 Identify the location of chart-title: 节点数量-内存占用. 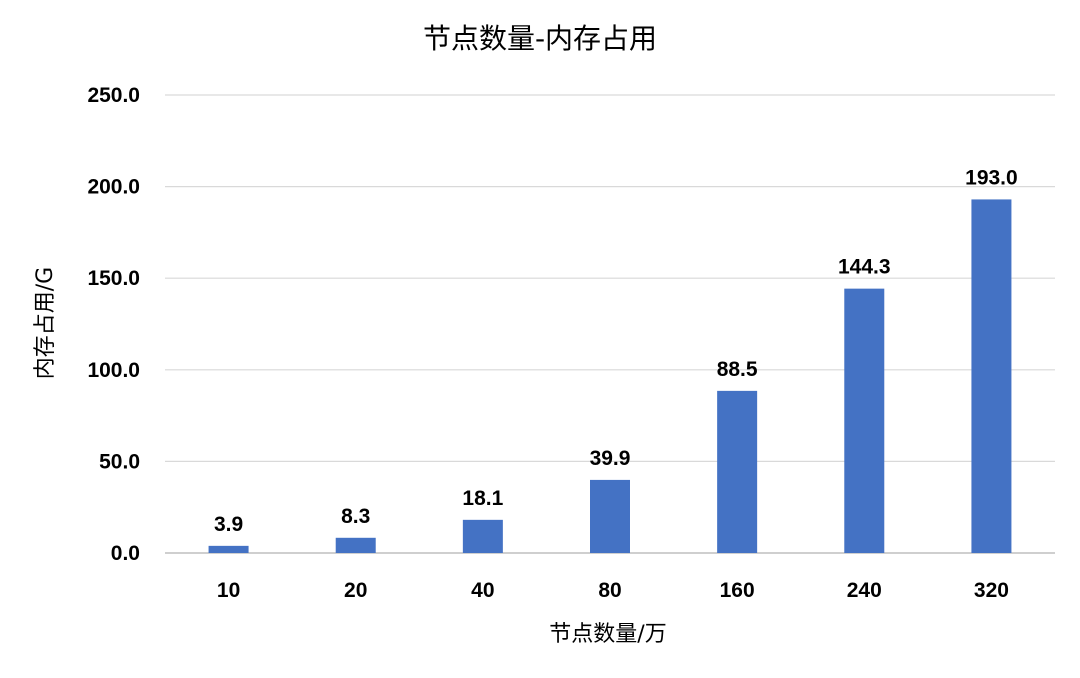
(540, 38).